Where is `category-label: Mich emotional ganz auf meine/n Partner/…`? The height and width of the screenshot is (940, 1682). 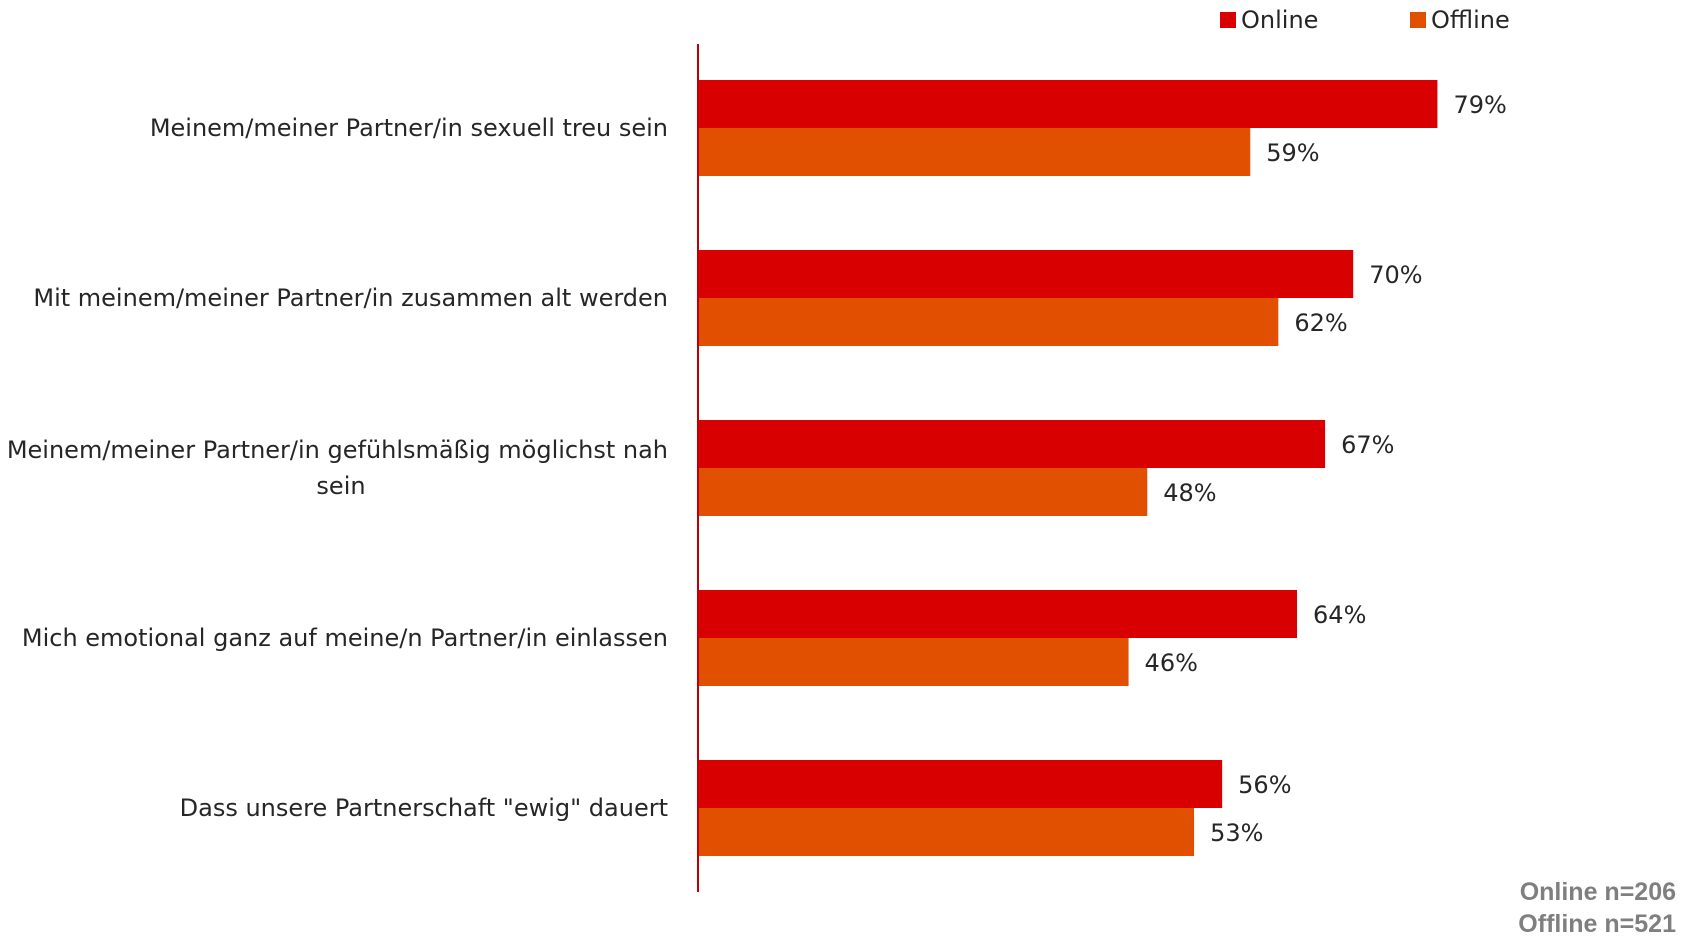 category-label: Mich emotional ganz auf meine/n Partner/… is located at coordinates (345, 638).